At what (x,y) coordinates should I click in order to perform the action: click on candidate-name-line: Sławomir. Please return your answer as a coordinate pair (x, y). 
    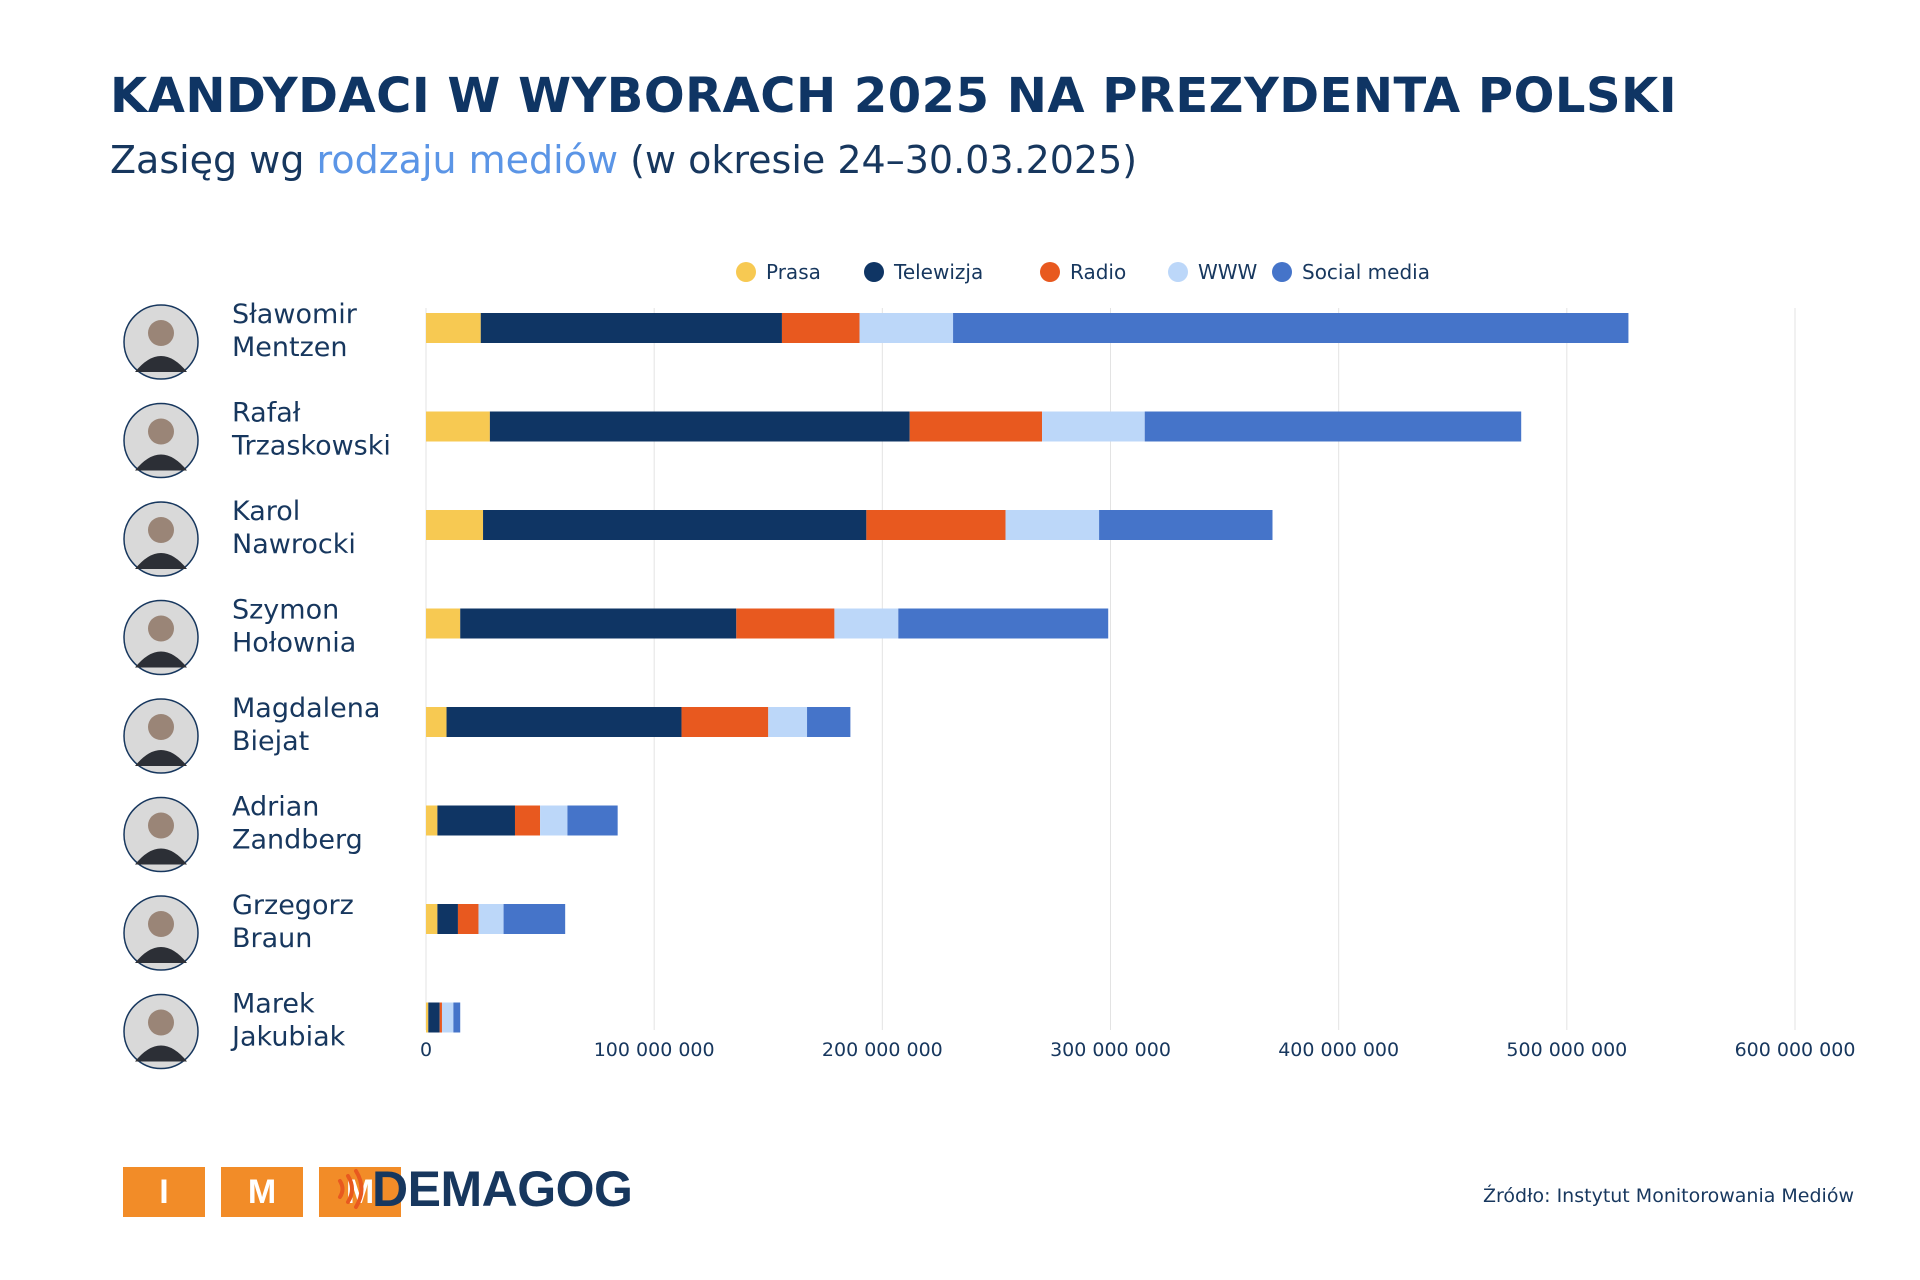
    Looking at the image, I should click on (295, 314).